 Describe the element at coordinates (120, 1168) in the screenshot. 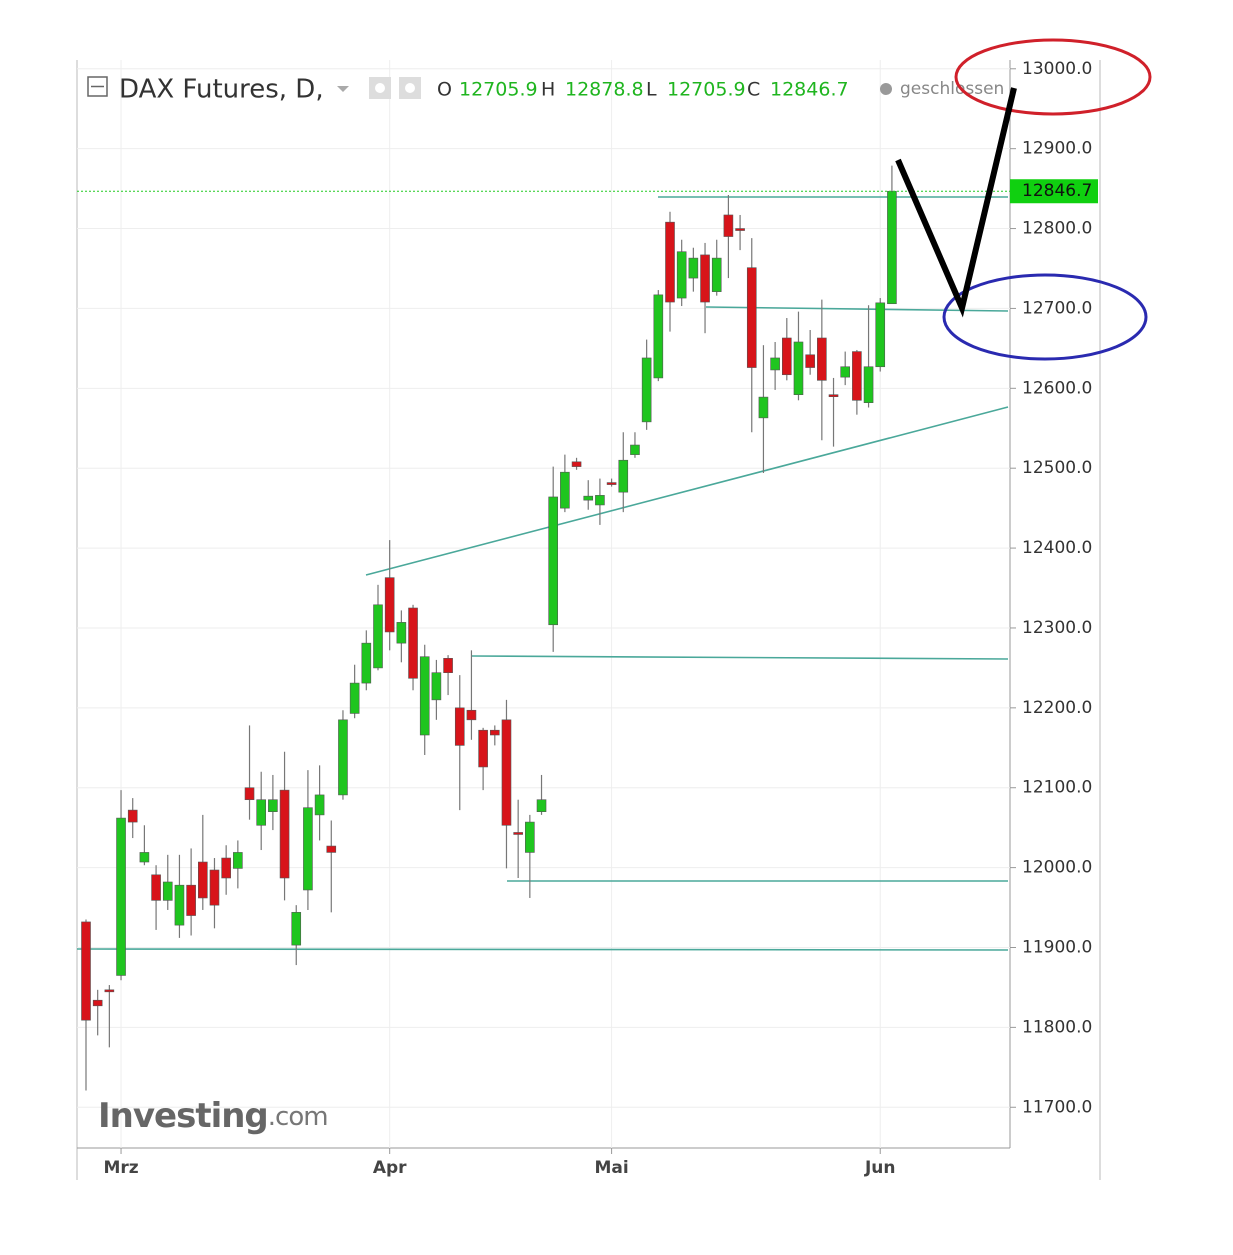

I see `x-tick-label: Mrz` at that location.